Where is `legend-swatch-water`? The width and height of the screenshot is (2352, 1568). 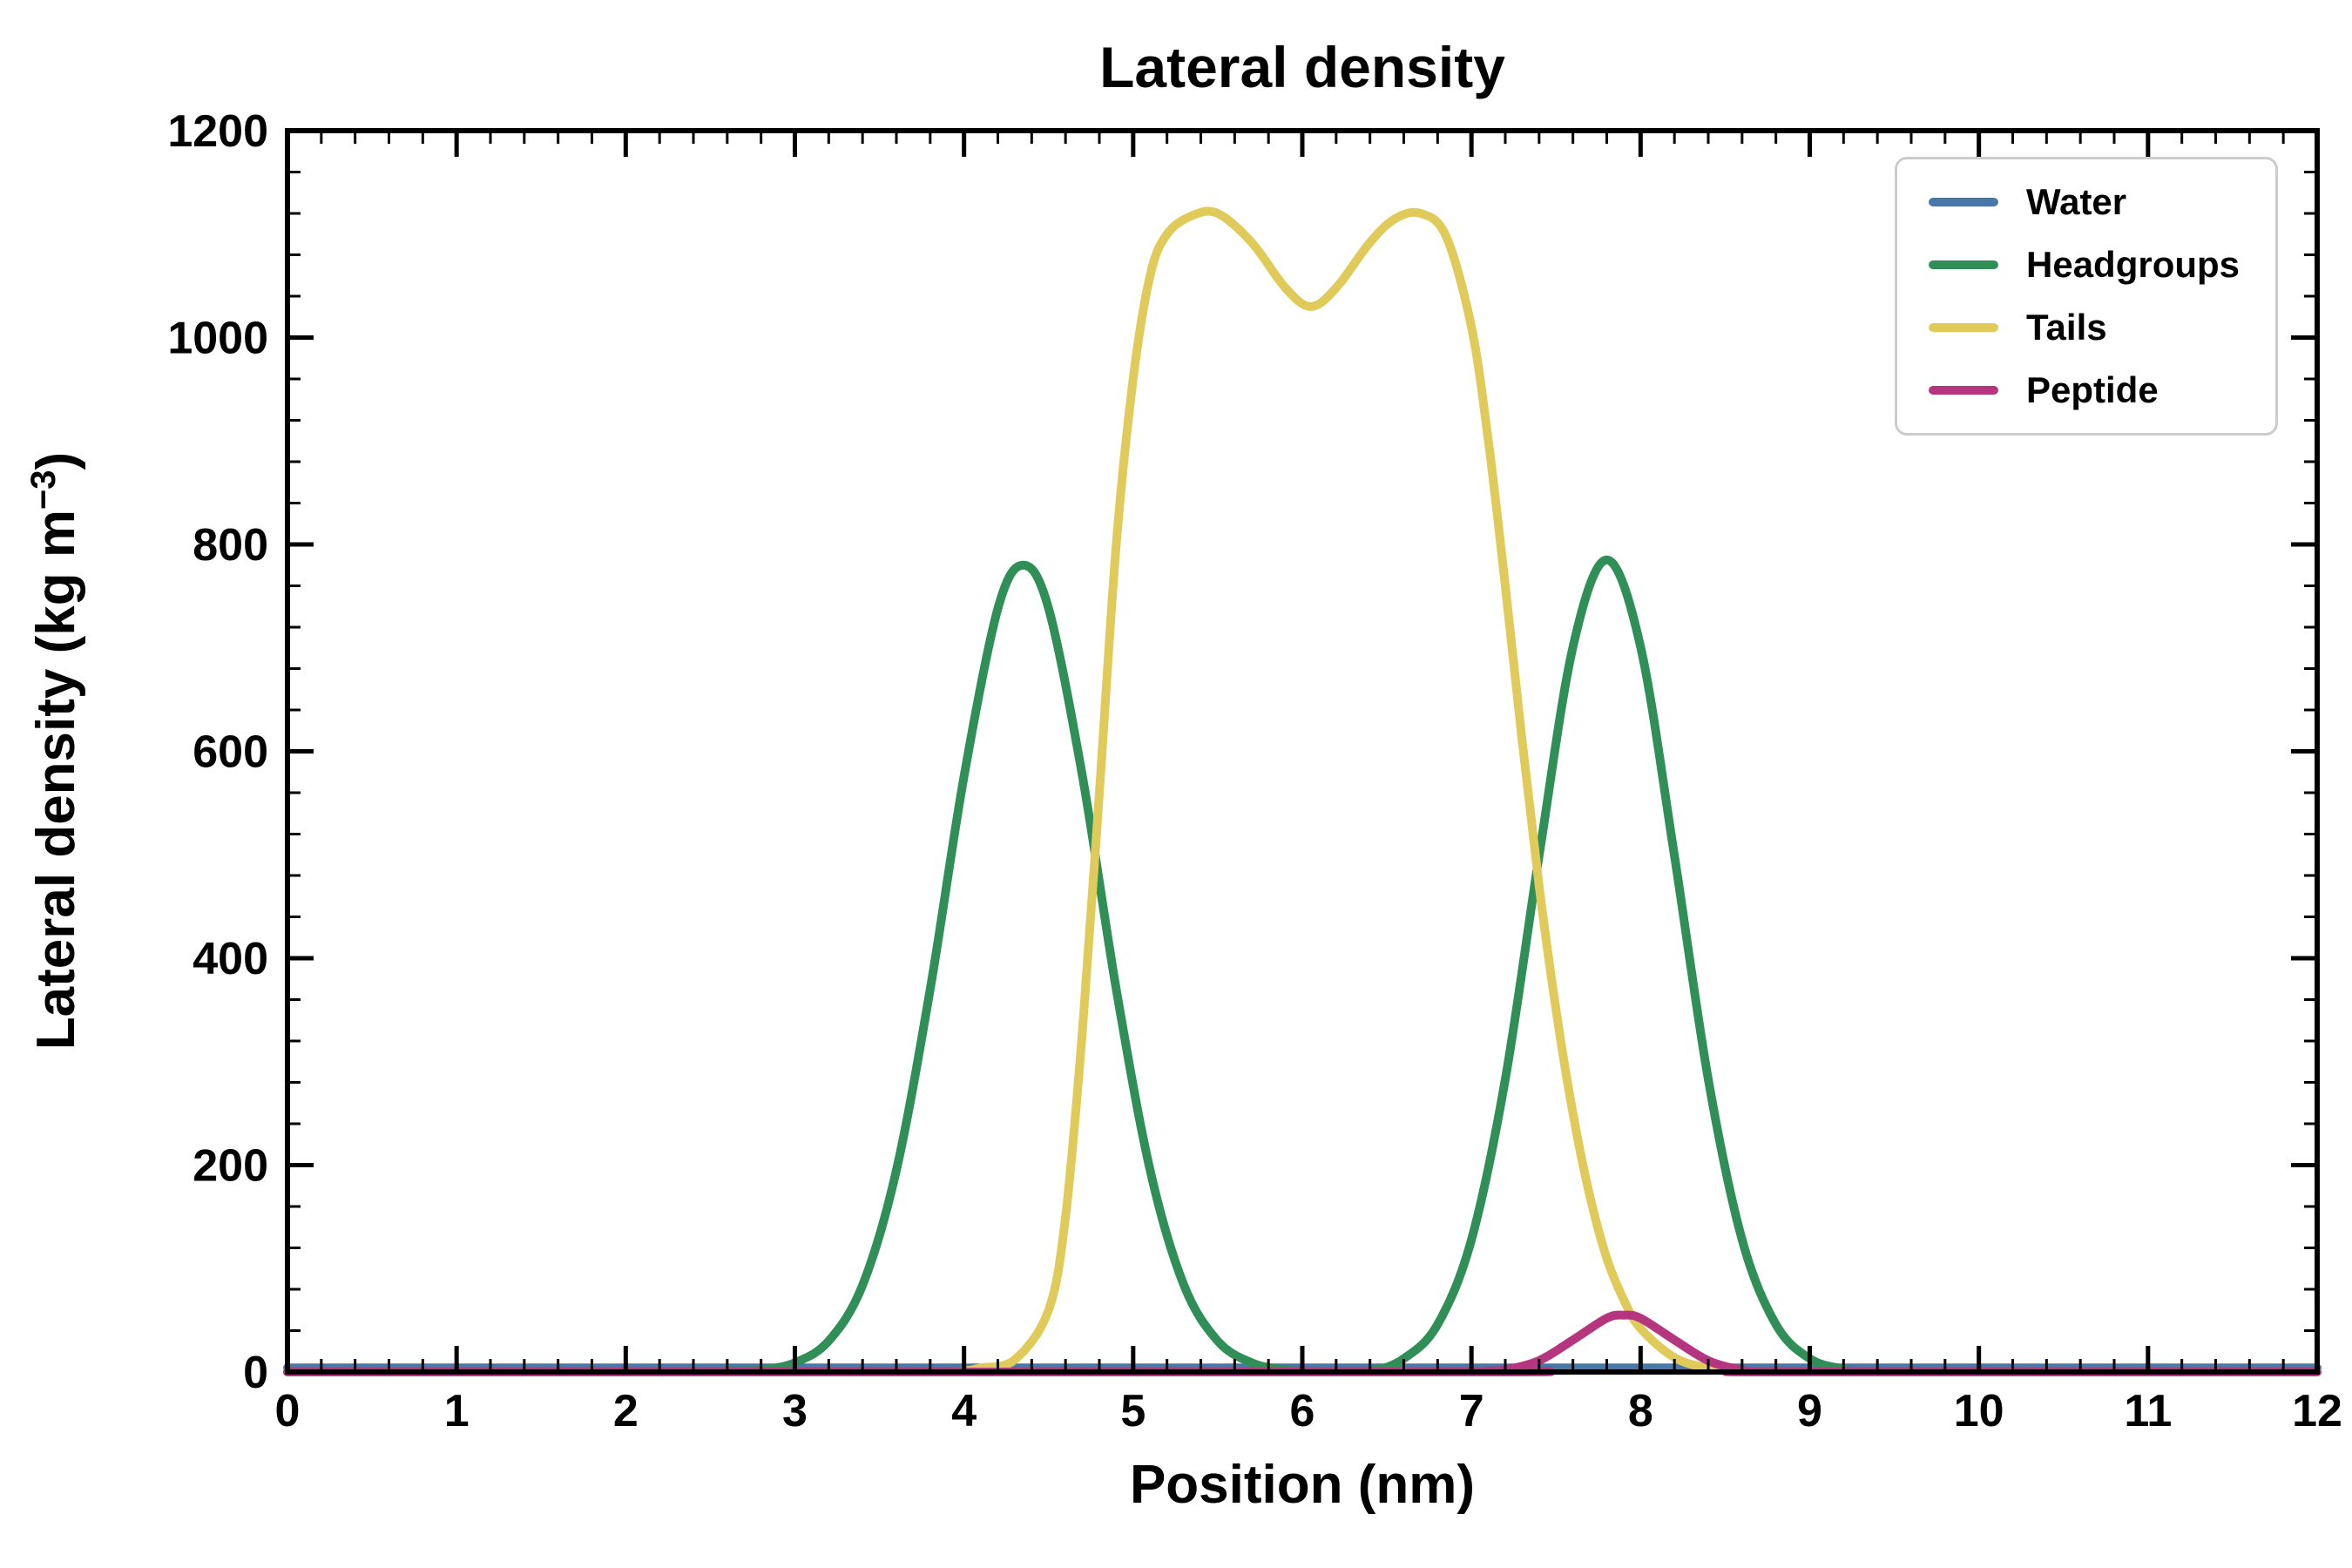 legend-swatch-water is located at coordinates (1963, 202).